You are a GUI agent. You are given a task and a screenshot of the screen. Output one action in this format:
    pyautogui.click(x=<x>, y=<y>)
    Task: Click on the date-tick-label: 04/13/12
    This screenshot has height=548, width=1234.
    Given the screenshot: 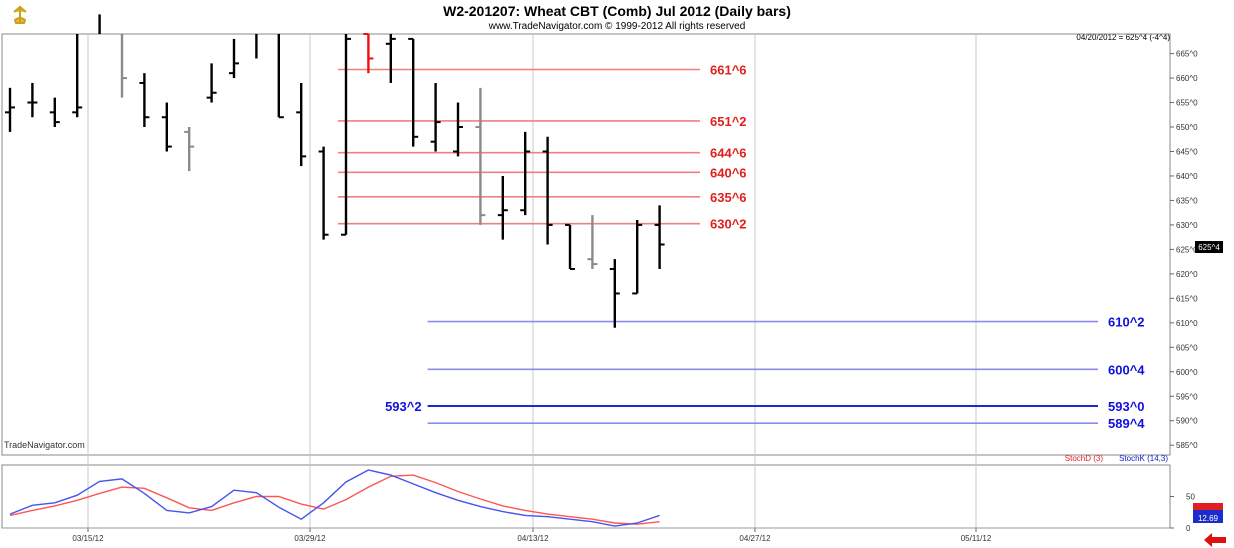 What is the action you would take?
    pyautogui.click(x=533, y=538)
    